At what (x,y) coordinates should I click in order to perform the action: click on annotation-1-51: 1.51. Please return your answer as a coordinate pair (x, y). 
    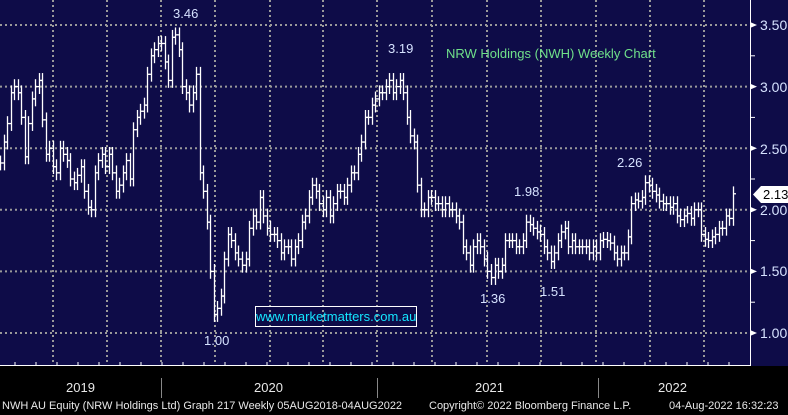
    Looking at the image, I should click on (553, 291).